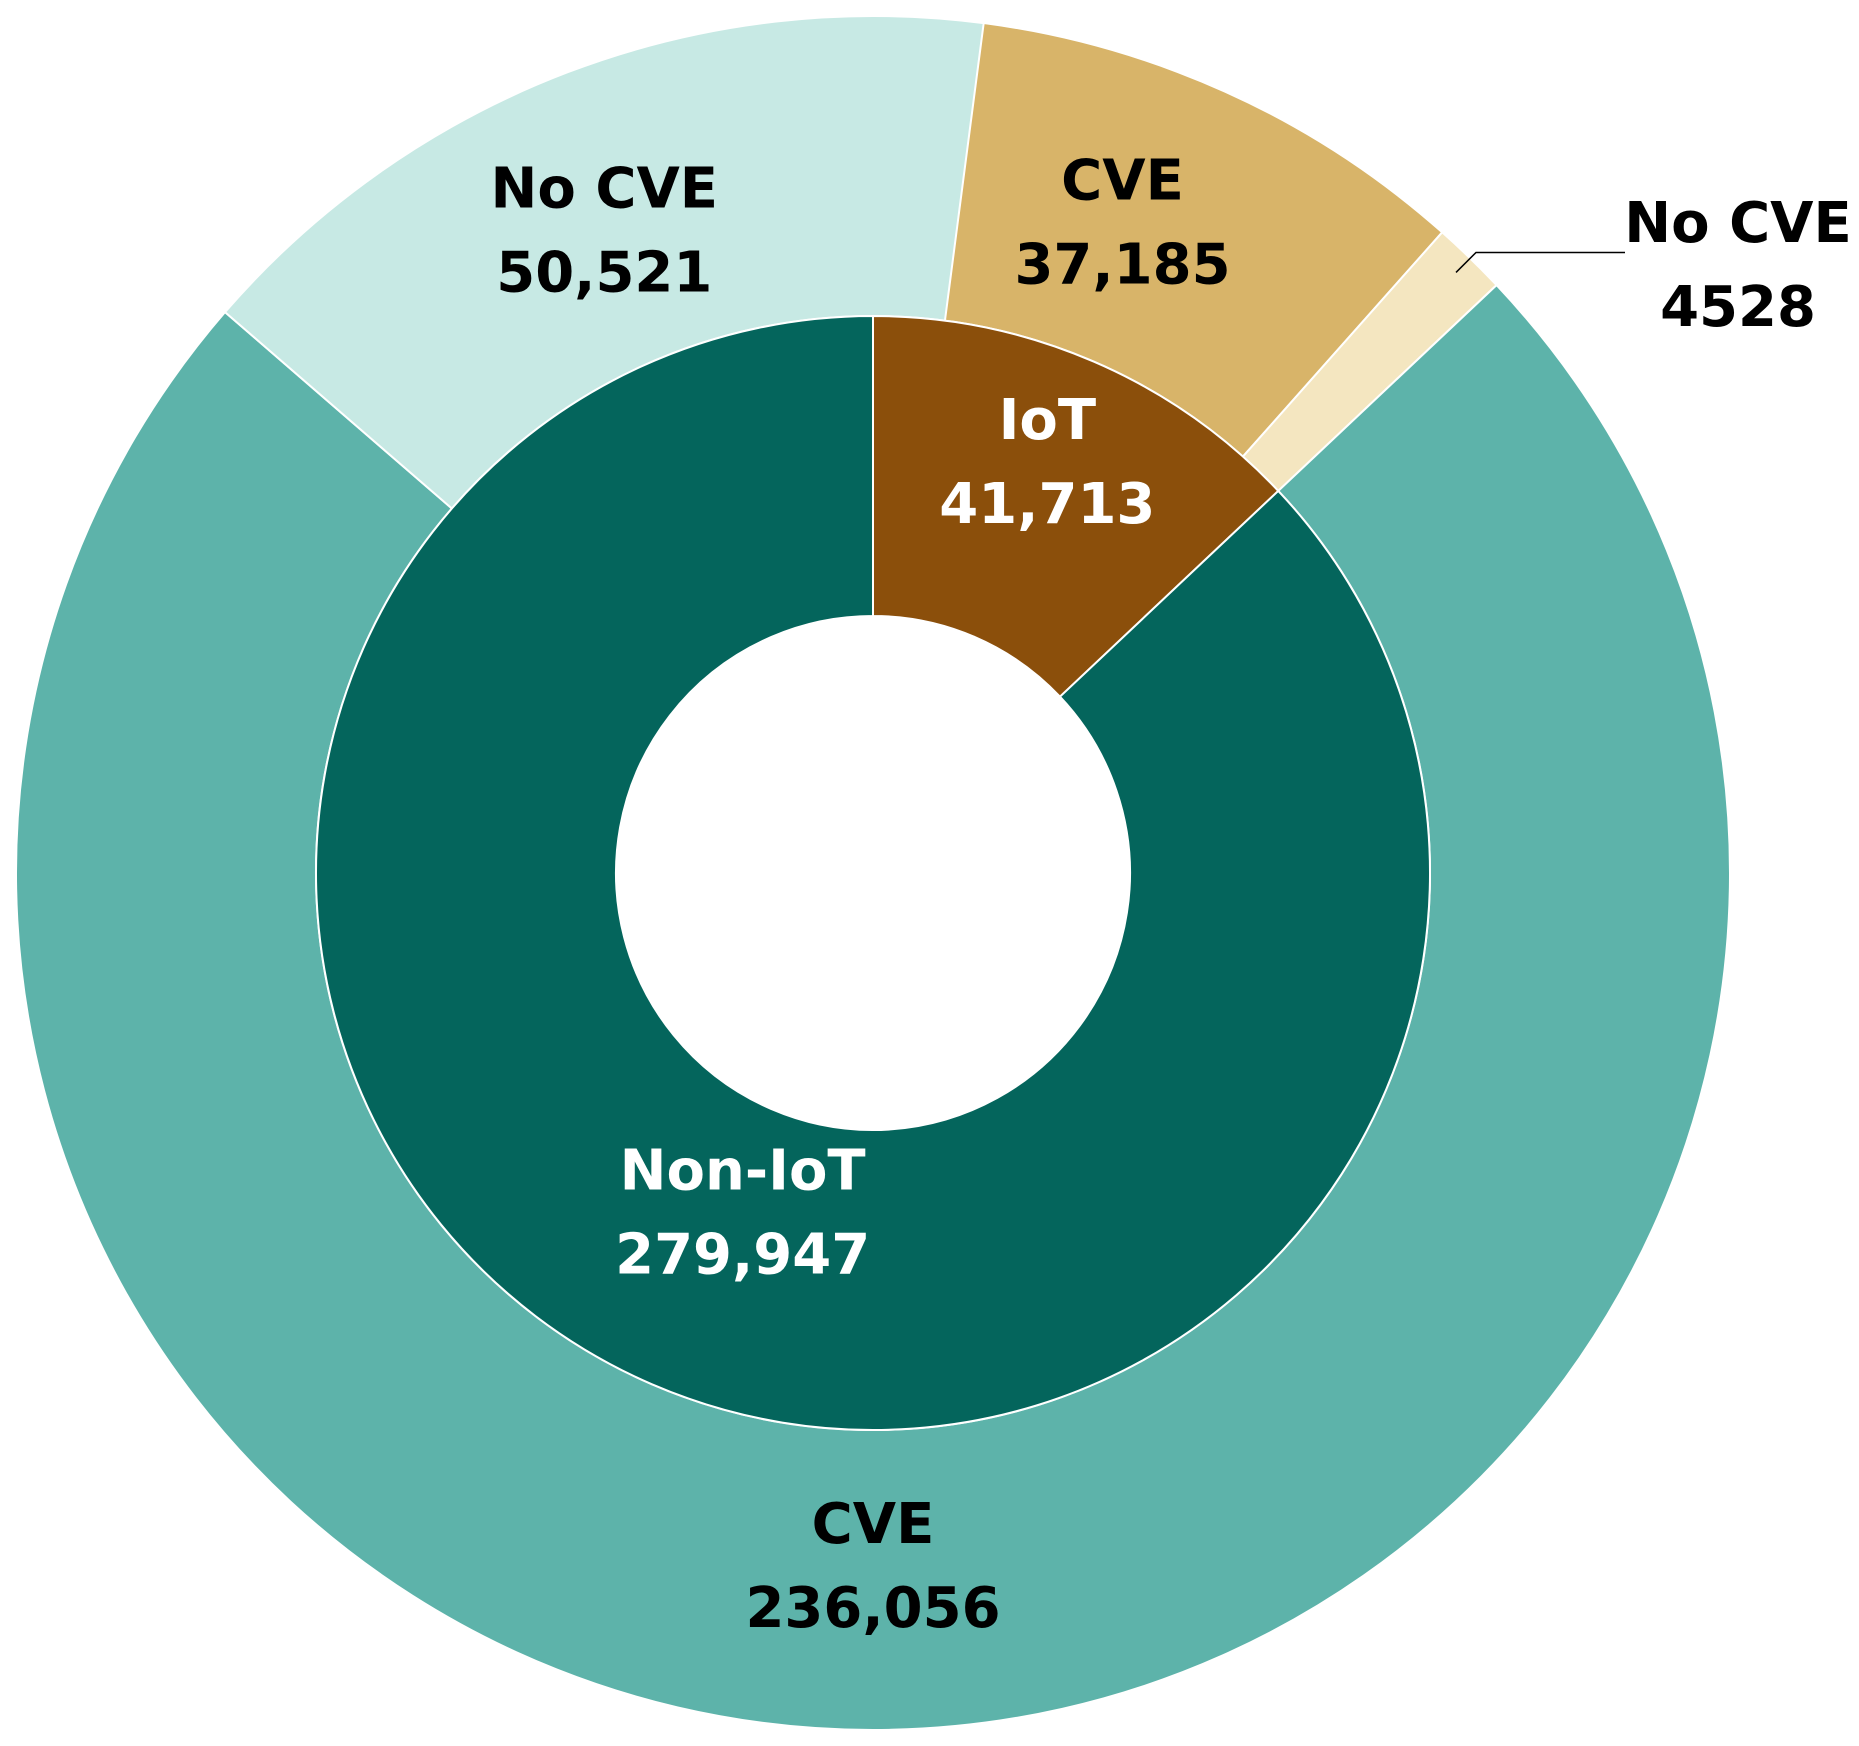 Image resolution: width=1859 pixels, height=1746 pixels. What do you see at coordinates (605, 230) in the screenshot?
I see `outer-non-iot-no-cve-label: No CVE 50,521` at bounding box center [605, 230].